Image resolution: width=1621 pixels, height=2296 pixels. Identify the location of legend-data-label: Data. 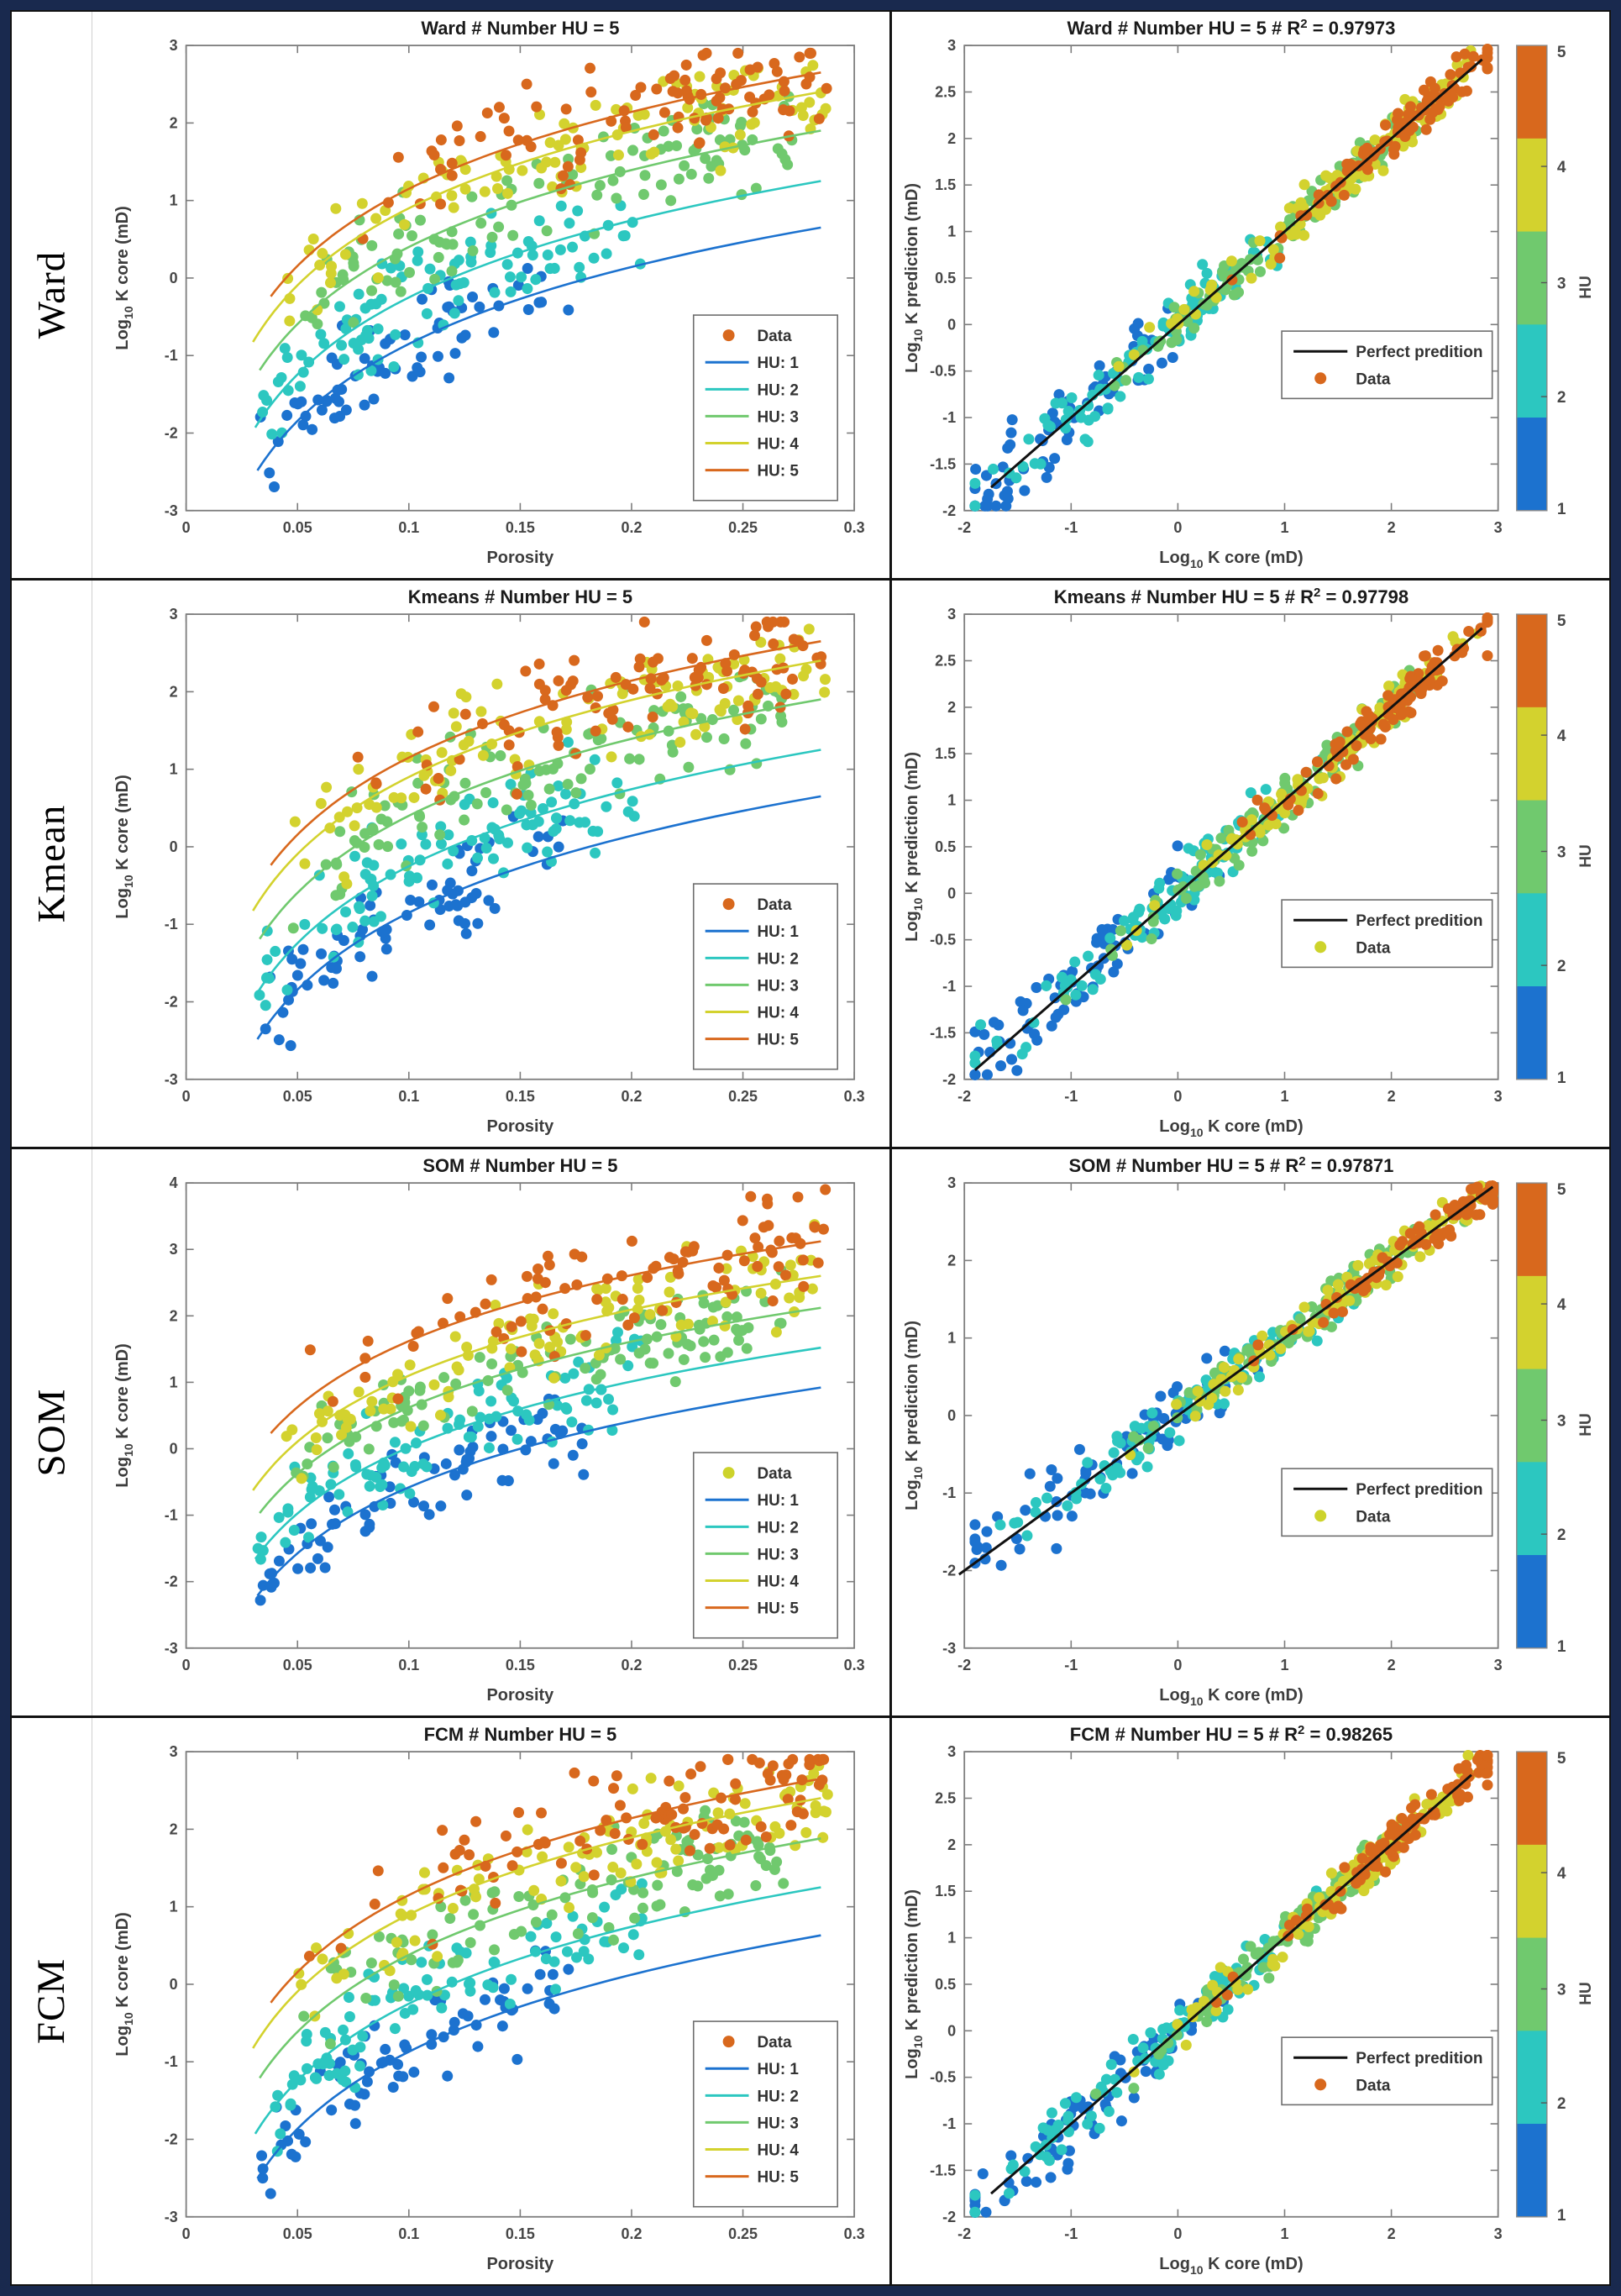
(774, 2043).